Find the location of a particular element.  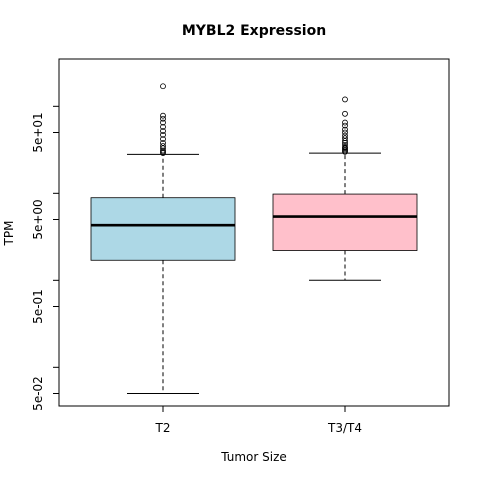

box-t3-t4 is located at coordinates (345, 188).